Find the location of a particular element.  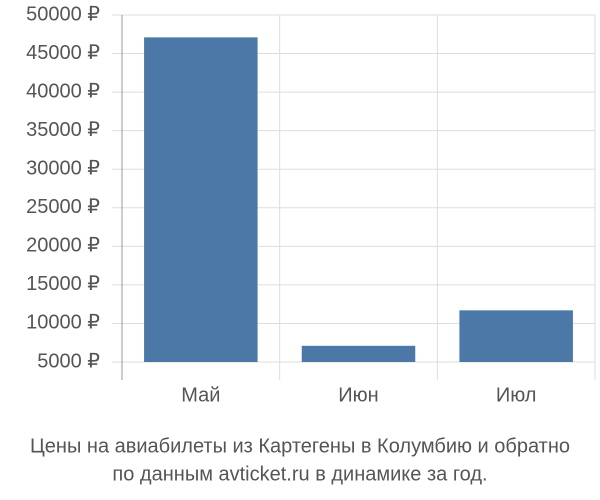

y-tick-label: 45000 ₽ is located at coordinates (63, 53).